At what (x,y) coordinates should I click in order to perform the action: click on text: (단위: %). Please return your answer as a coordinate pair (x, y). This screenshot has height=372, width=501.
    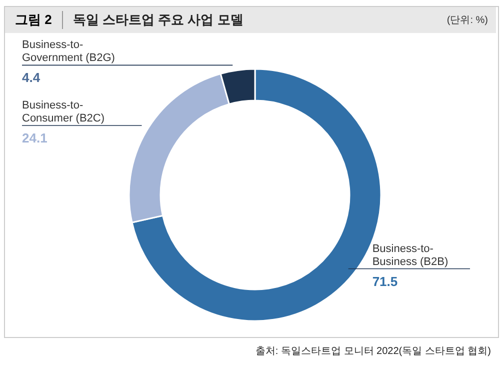
    Looking at the image, I should click on (467, 20).